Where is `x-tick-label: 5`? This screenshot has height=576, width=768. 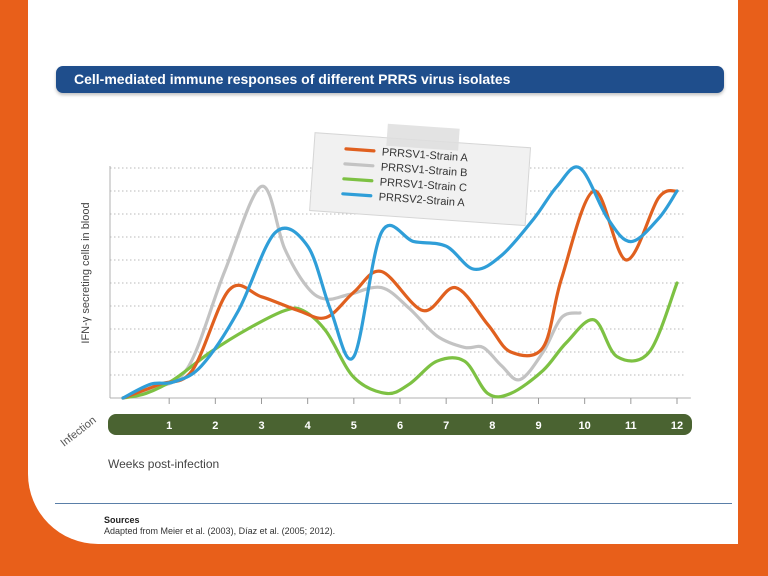
x-tick-label: 5 is located at coordinates (354, 426).